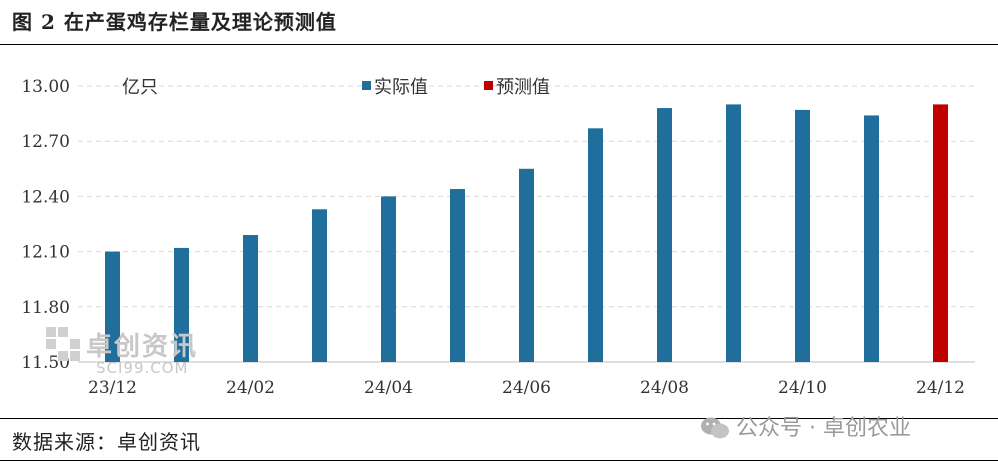 Image resolution: width=998 pixels, height=468 pixels. Describe the element at coordinates (140, 87) in the screenshot. I see `y-unit-label: 亿只` at that location.